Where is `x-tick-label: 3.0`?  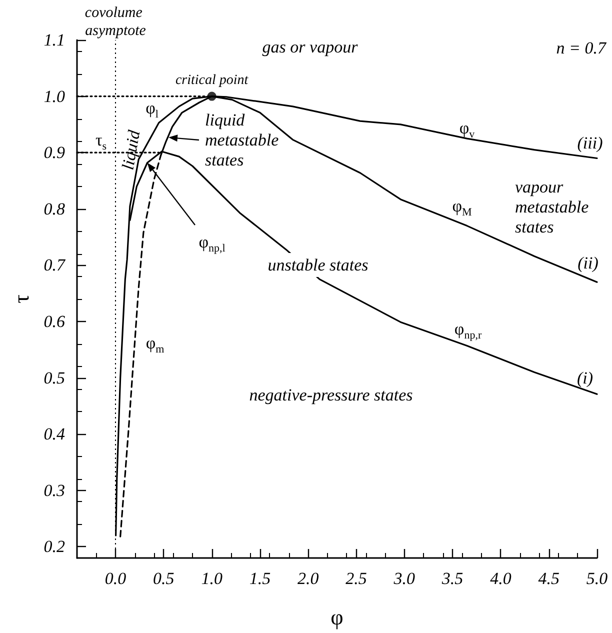 x-tick-label: 3.0 is located at coordinates (404, 578).